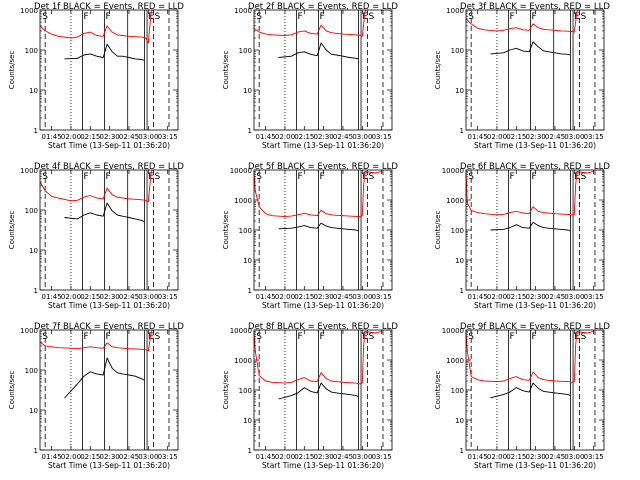 The height and width of the screenshot is (480, 640). What do you see at coordinates (535, 327) in the screenshot?
I see `chart-title: Det 9f BLACK = Events, RED = LLD` at bounding box center [535, 327].